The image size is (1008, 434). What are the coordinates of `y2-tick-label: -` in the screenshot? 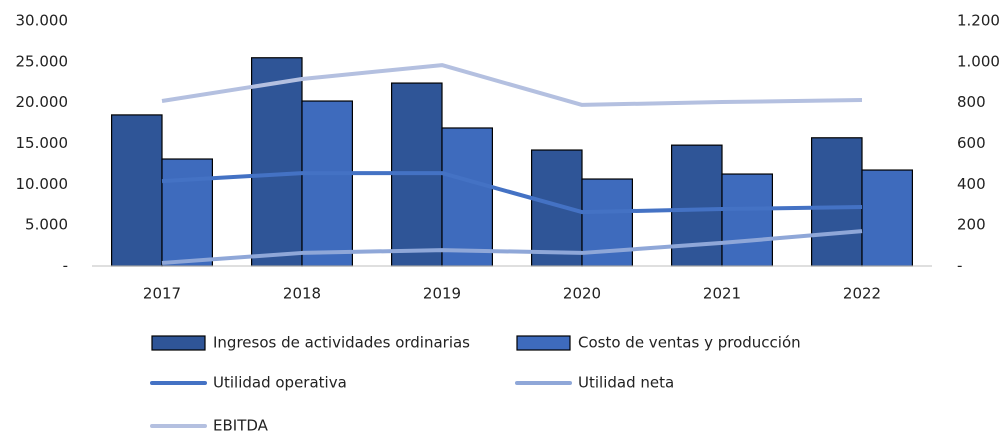 It's located at (959, 266).